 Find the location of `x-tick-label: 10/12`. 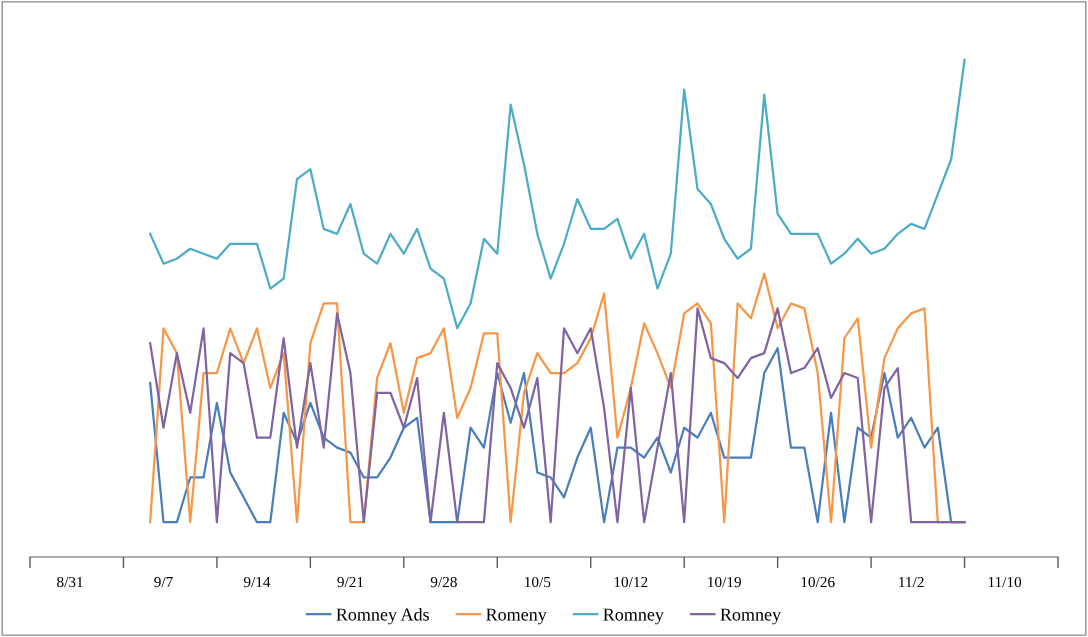

x-tick-label: 10/12 is located at coordinates (631, 582).